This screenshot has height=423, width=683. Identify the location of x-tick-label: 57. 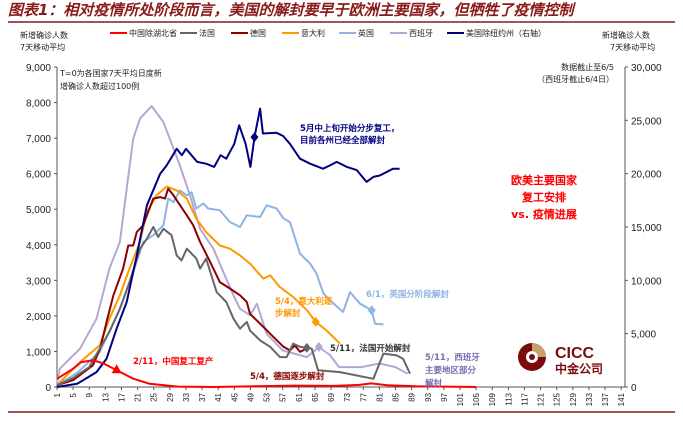
(283, 396).